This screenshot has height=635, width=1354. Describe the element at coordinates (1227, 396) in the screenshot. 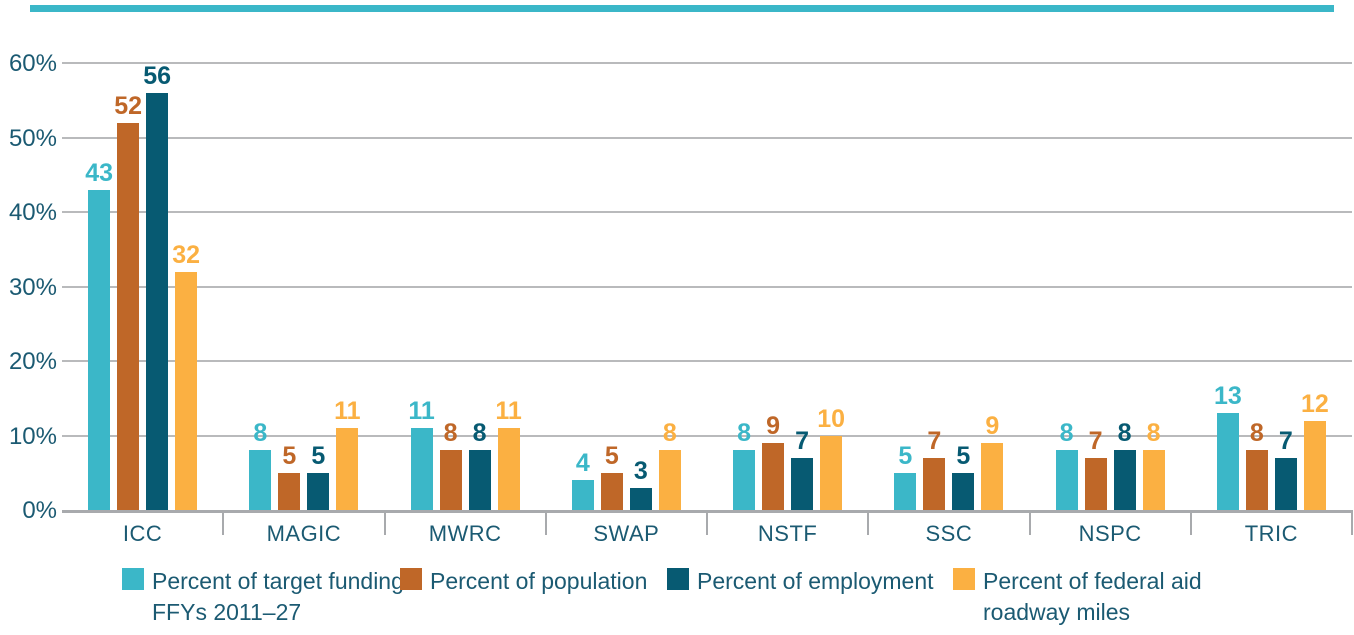

I see `bar-value-label: 13` at that location.